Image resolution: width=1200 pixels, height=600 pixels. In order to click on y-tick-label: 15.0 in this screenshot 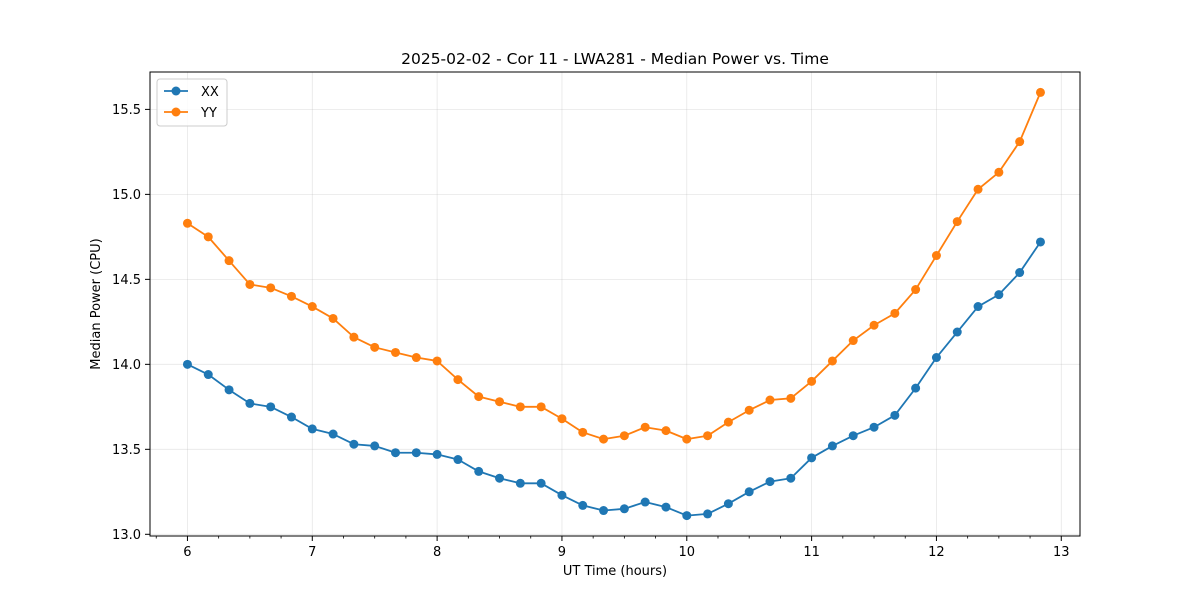, I will do `click(126, 195)`.